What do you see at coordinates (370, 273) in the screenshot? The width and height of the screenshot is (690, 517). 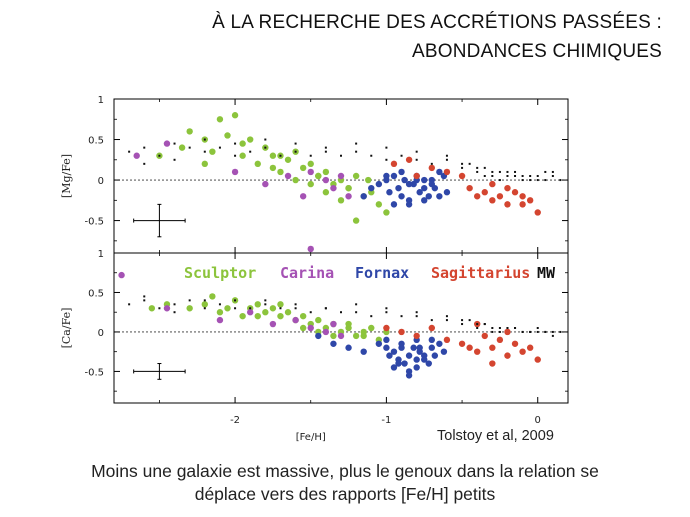 I see `chart-legend: Sculptor Carina Fornax Sagittarius MW` at bounding box center [370, 273].